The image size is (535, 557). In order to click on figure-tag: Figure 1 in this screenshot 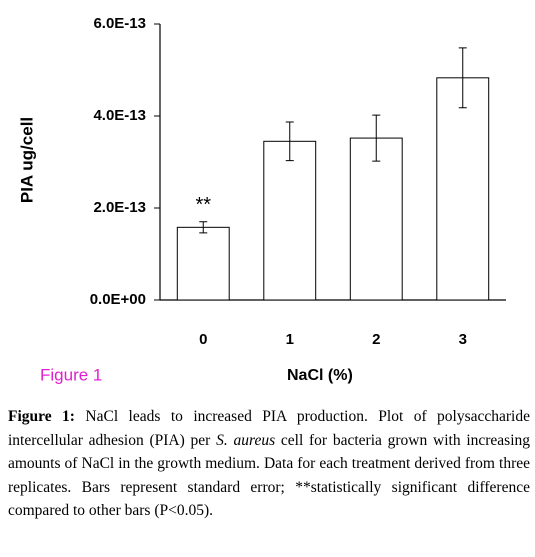, I will do `click(71, 374)`.